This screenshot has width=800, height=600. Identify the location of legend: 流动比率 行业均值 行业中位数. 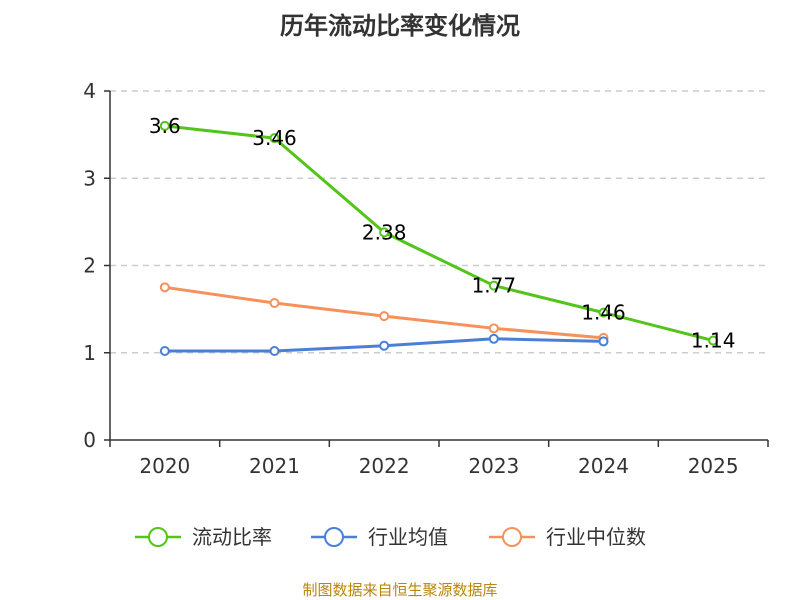
(390, 537).